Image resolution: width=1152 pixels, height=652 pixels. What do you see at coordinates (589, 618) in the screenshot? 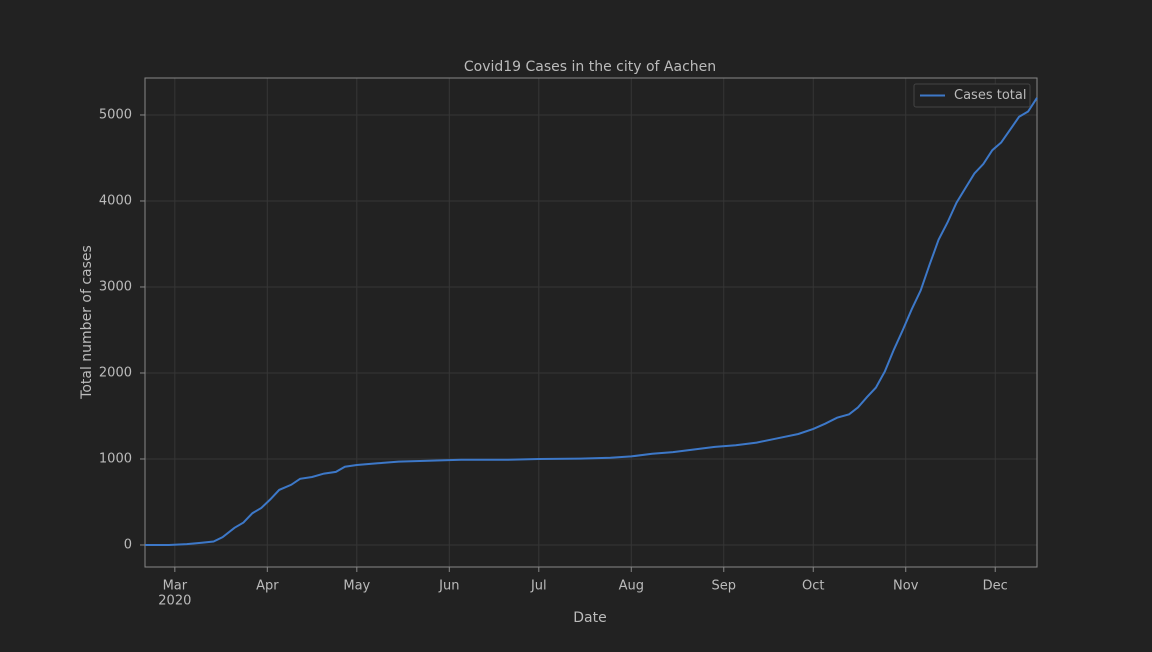
I see `x-axis-label: Date` at bounding box center [589, 618].